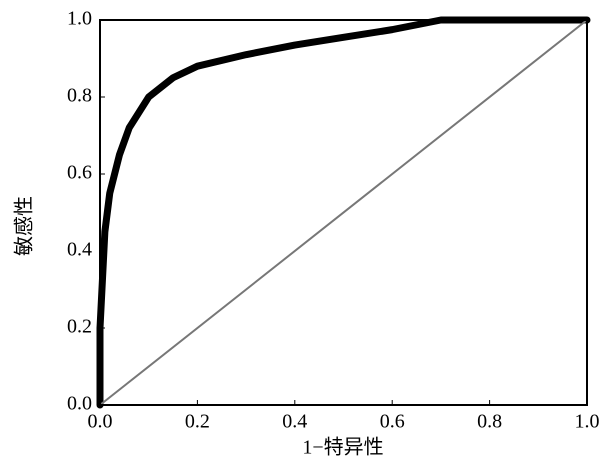 The height and width of the screenshot is (469, 614). What do you see at coordinates (294, 422) in the screenshot?
I see `x-tick-label: 0.4` at bounding box center [294, 422].